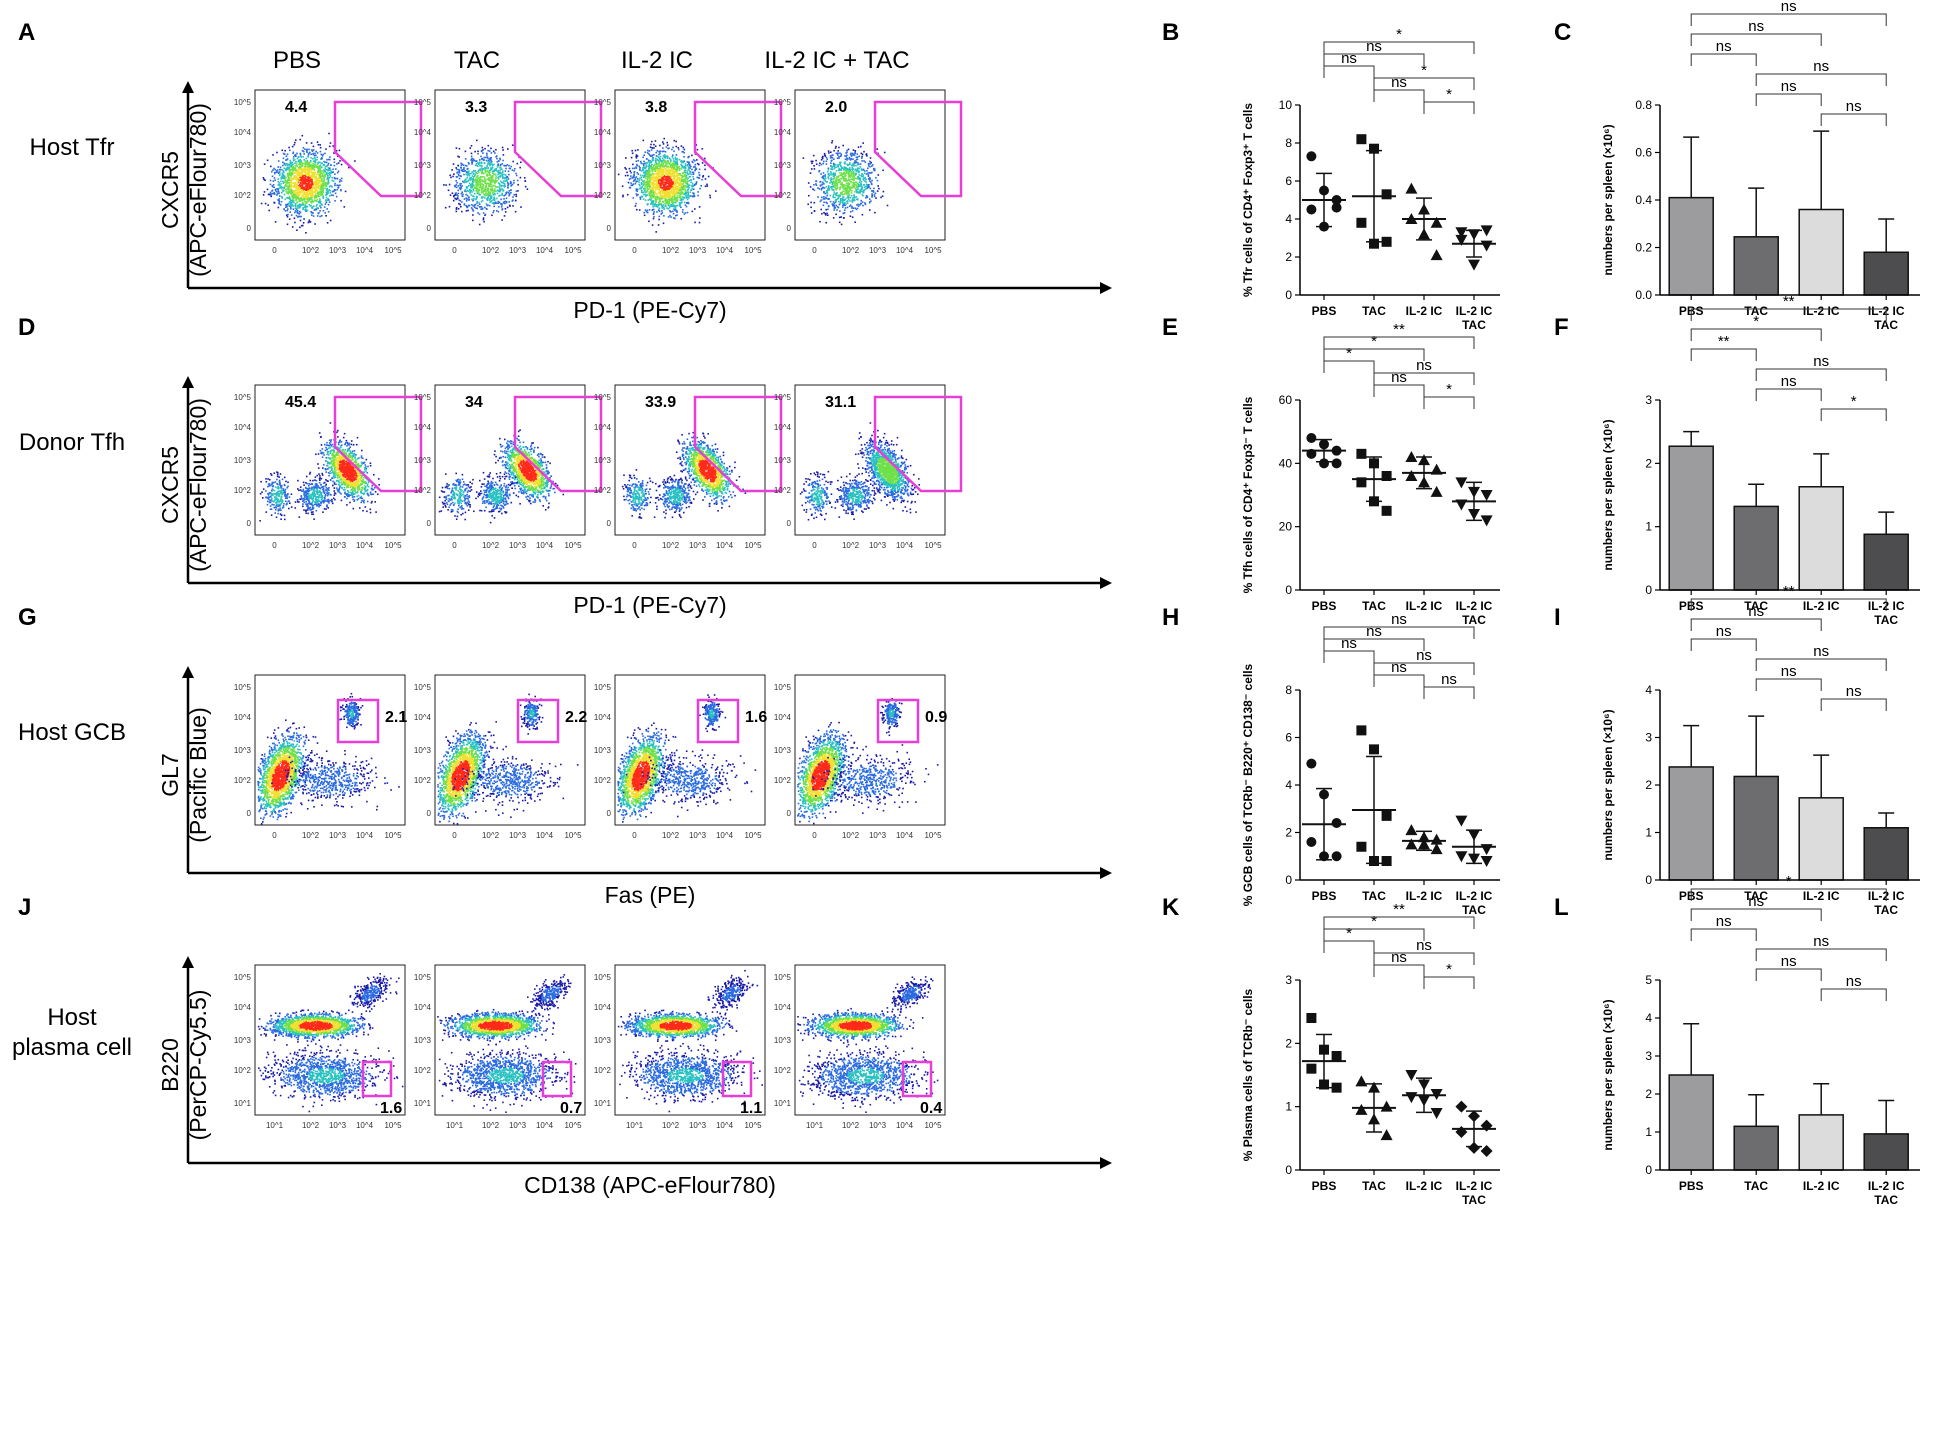 The image size is (1949, 1433). What do you see at coordinates (243, 1007) in the screenshot?
I see `facs-y-tick: 10^4` at bounding box center [243, 1007].